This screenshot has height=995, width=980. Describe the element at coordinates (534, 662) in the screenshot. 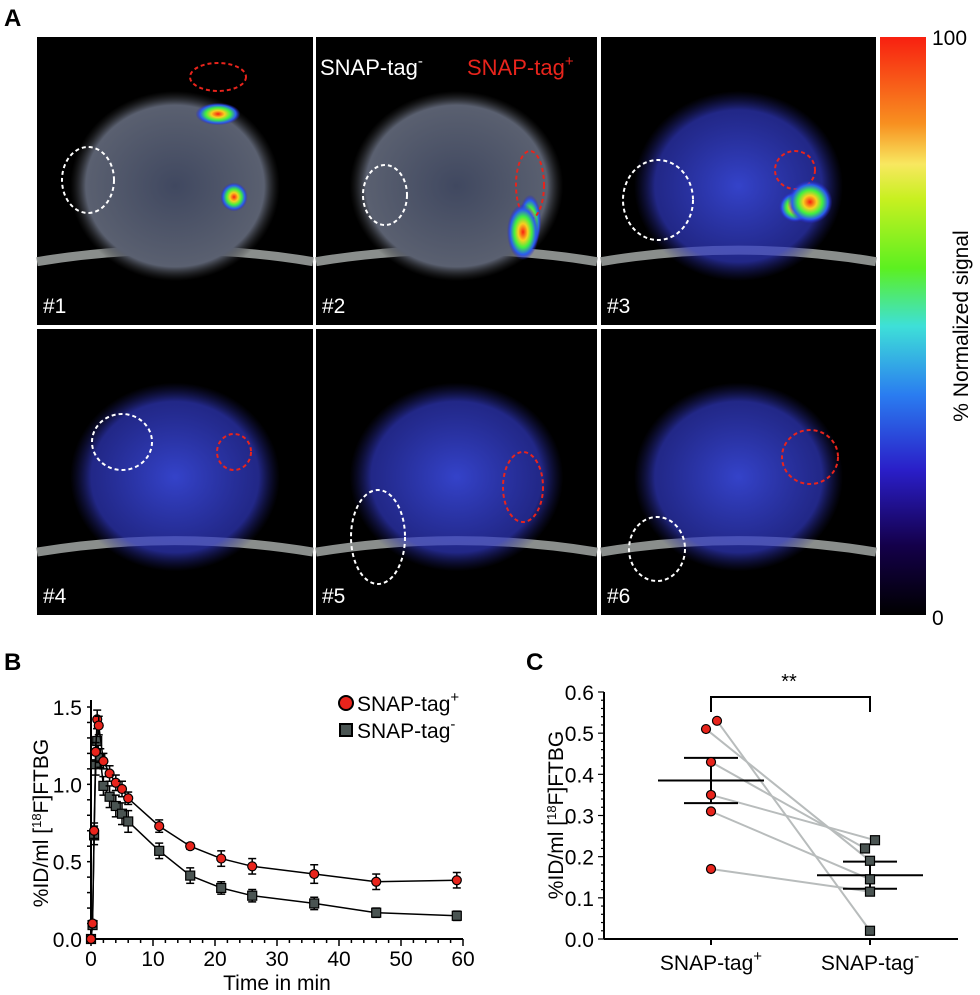

I see `panel-c-label: C` at that location.